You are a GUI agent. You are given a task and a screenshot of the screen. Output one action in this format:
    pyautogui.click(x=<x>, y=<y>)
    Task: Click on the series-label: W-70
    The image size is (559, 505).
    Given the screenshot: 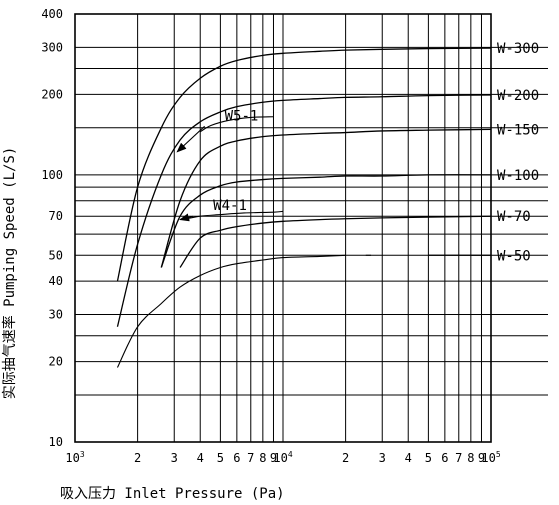 What is the action you would take?
    pyautogui.click(x=514, y=217)
    